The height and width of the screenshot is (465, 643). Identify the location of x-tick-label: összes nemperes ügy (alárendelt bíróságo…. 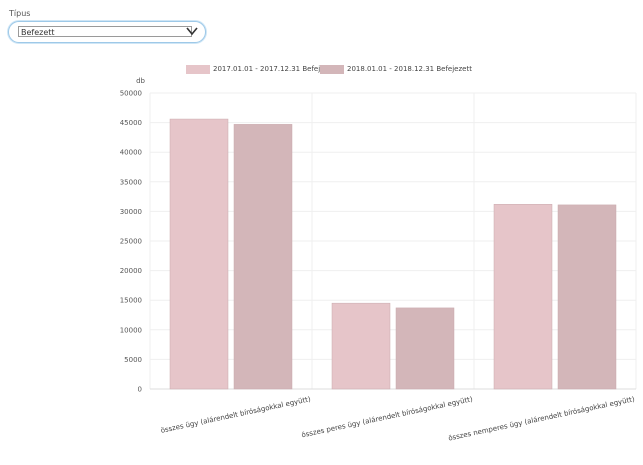
(542, 418).